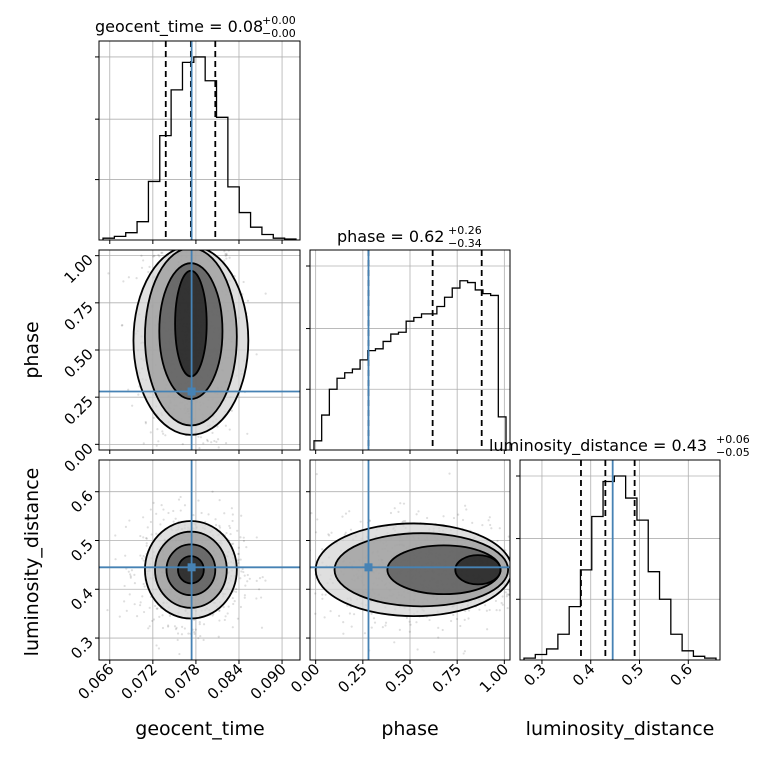 This screenshot has height=760, width=760. What do you see at coordinates (633, 675) in the screenshot?
I see `x-tick-label: 0.5` at bounding box center [633, 675].